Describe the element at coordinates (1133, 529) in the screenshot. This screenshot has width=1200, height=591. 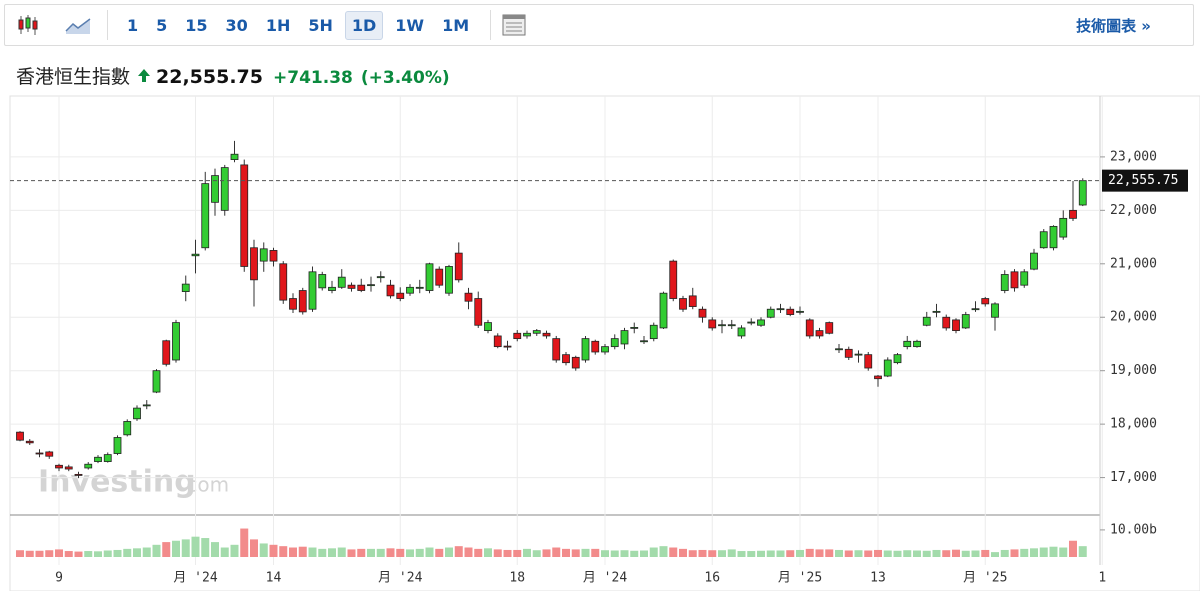
I see `volume-tick-label: 10.00b` at that location.